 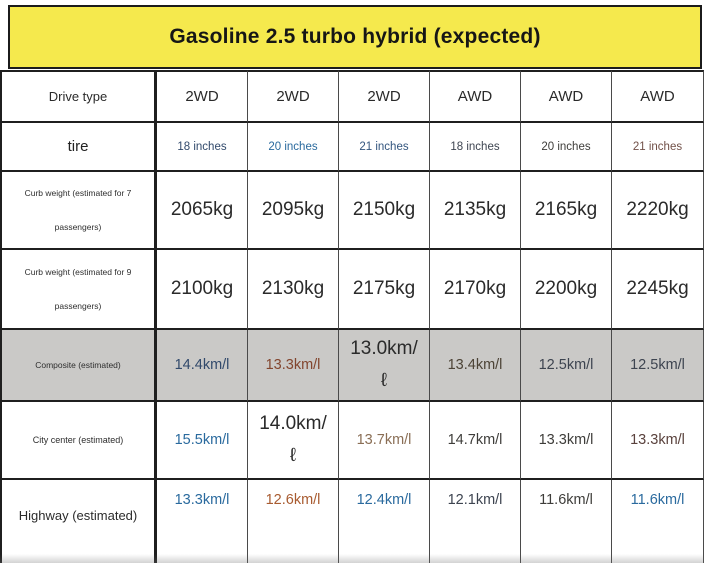 I want to click on composite-economy-value: 13.0km/ ℓ, so click(x=384, y=366).